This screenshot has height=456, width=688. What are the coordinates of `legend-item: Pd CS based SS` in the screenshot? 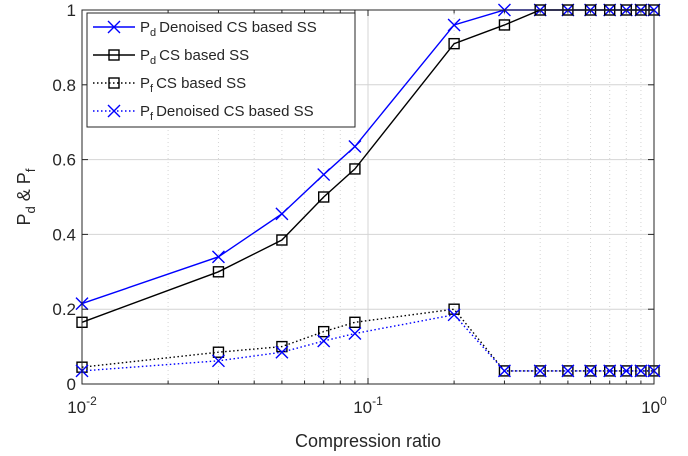 It's located at (171, 57).